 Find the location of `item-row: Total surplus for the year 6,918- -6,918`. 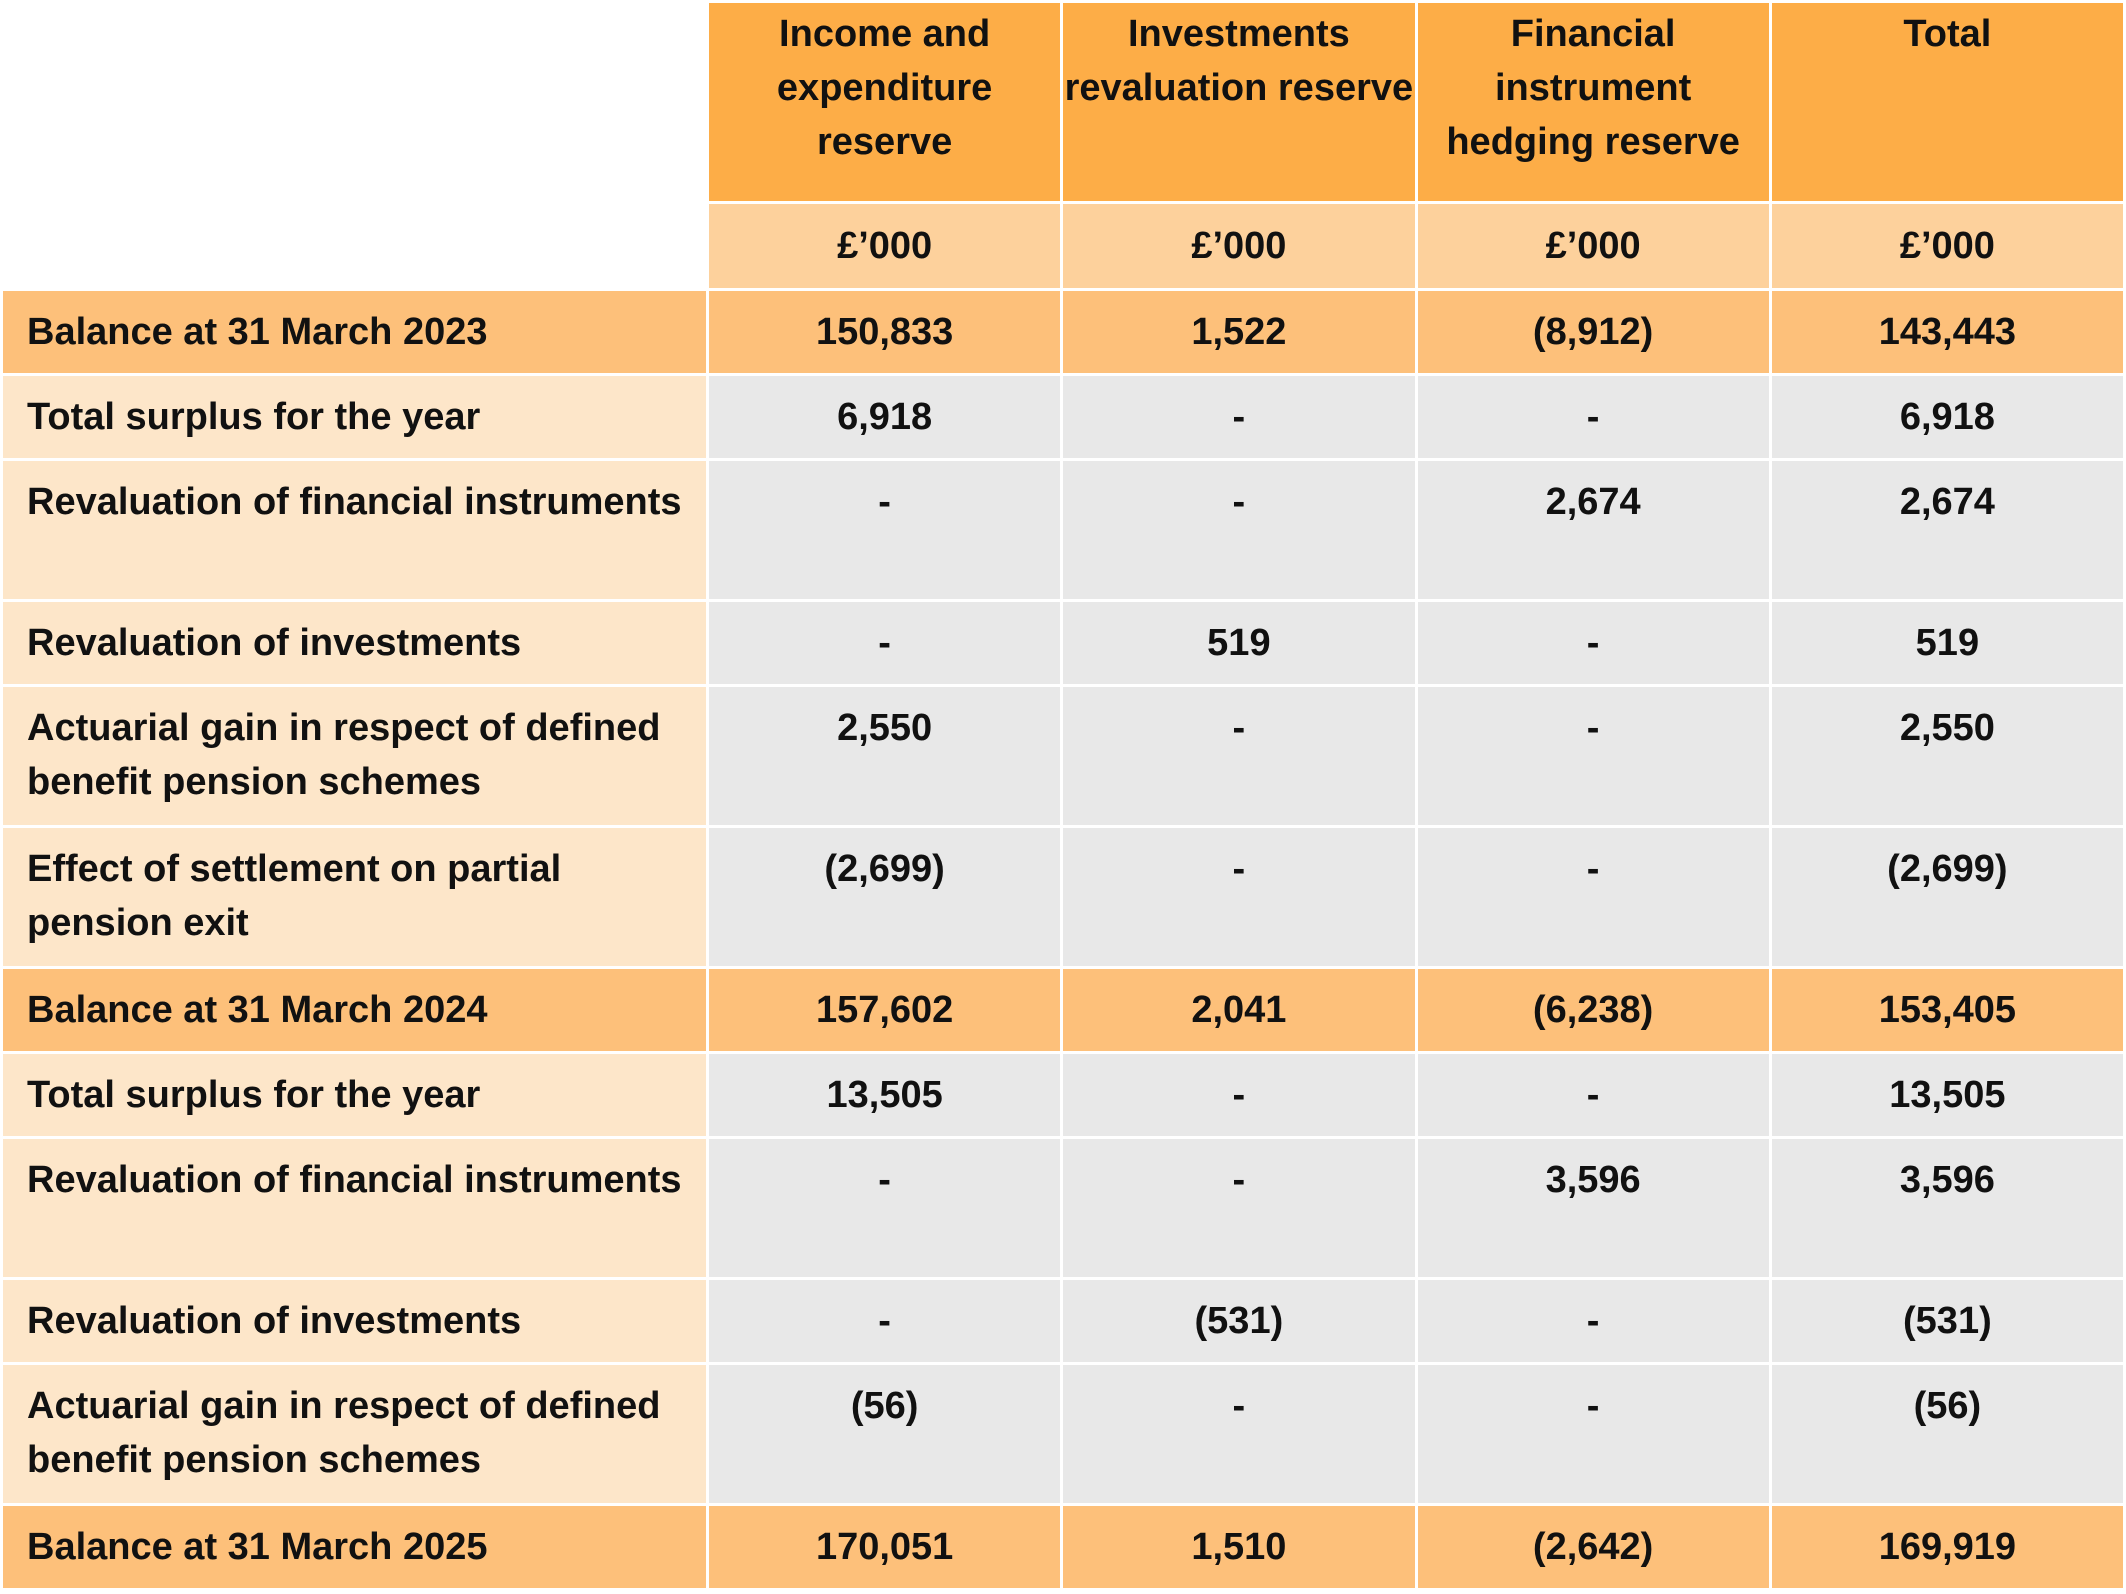

item-row: Total surplus for the year 6,918- -6,918 is located at coordinates (1063, 417).